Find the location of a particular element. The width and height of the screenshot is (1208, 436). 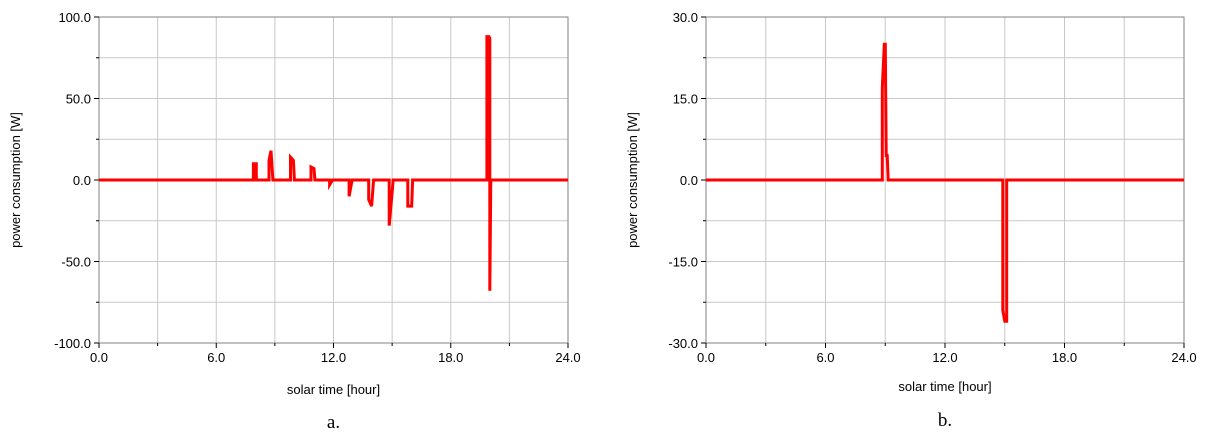

y-tick-label: 50.0 is located at coordinates (78, 99).